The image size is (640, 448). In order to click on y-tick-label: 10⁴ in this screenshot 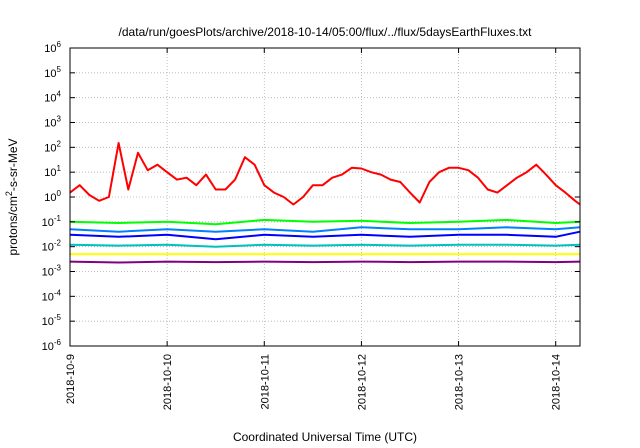, I will do `click(52, 97)`.